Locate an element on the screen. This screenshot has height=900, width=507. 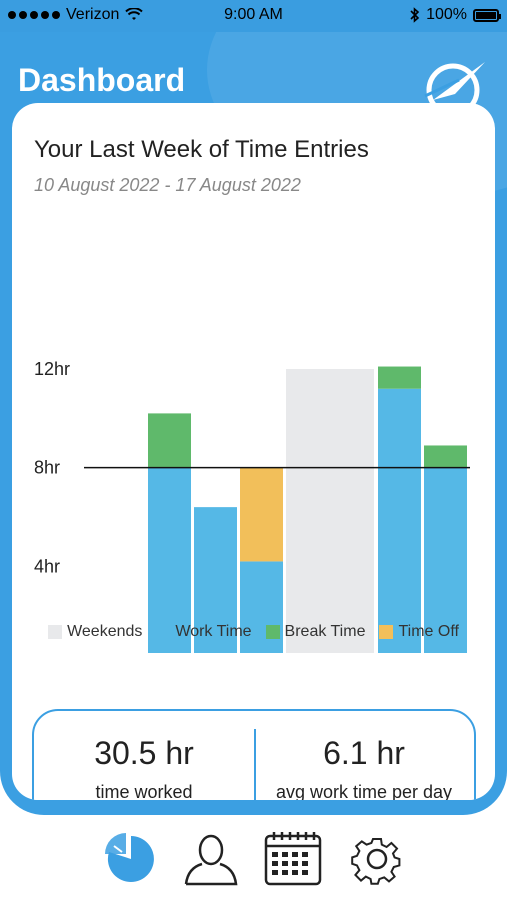
legend-item: Break Time is located at coordinates (315, 632).